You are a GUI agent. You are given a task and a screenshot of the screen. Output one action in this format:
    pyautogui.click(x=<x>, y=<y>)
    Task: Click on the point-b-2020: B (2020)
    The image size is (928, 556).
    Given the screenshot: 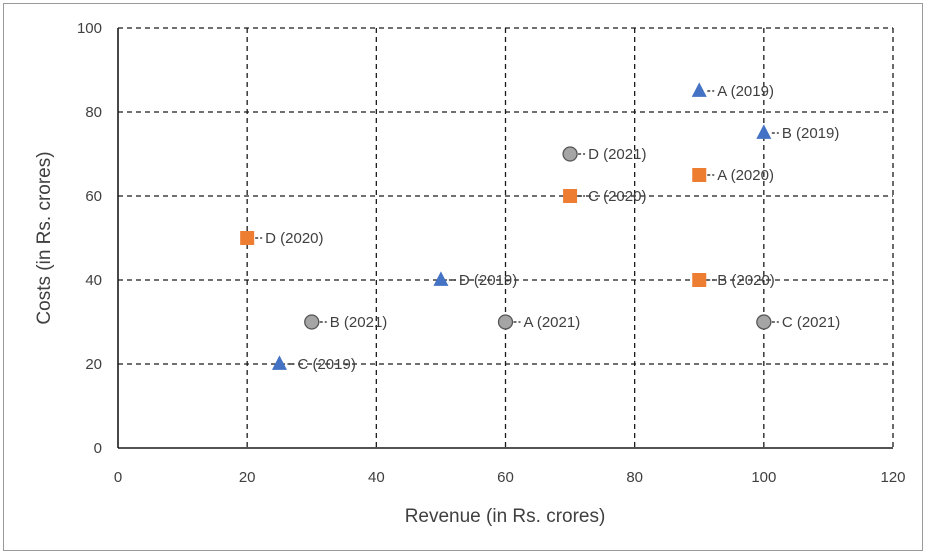 What is the action you would take?
    pyautogui.click(x=733, y=280)
    